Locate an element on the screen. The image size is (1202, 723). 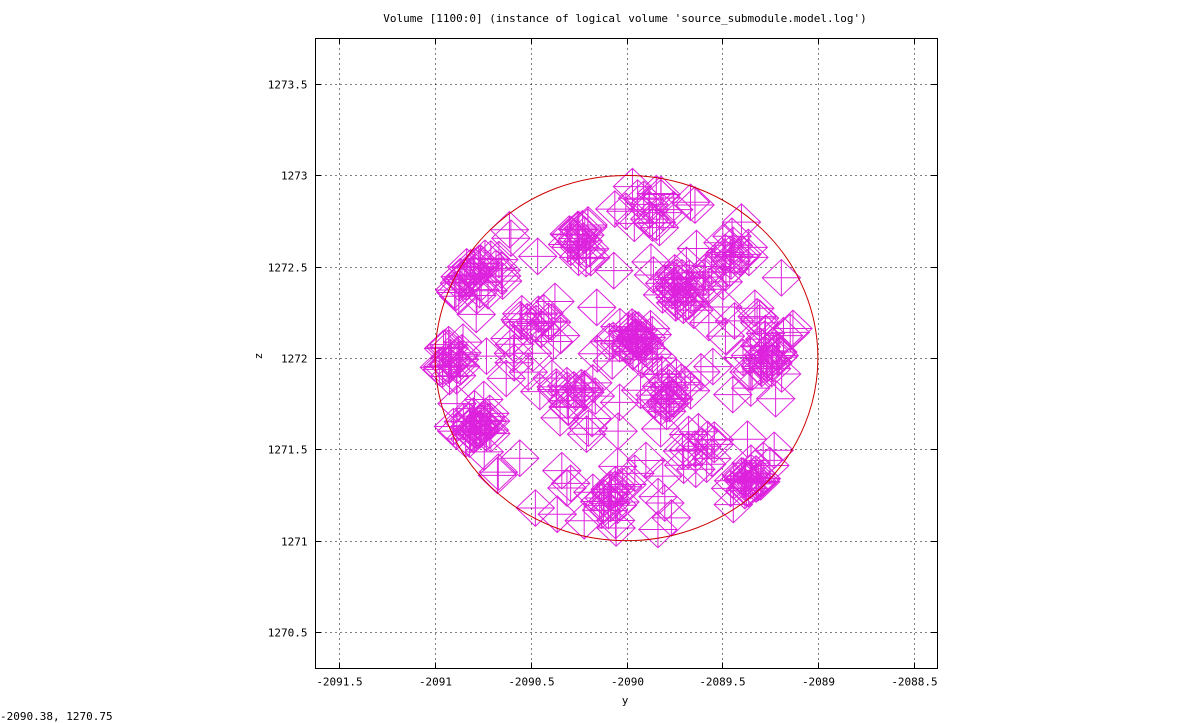
y-tick-label: 1272.5 is located at coordinates (288, 268).